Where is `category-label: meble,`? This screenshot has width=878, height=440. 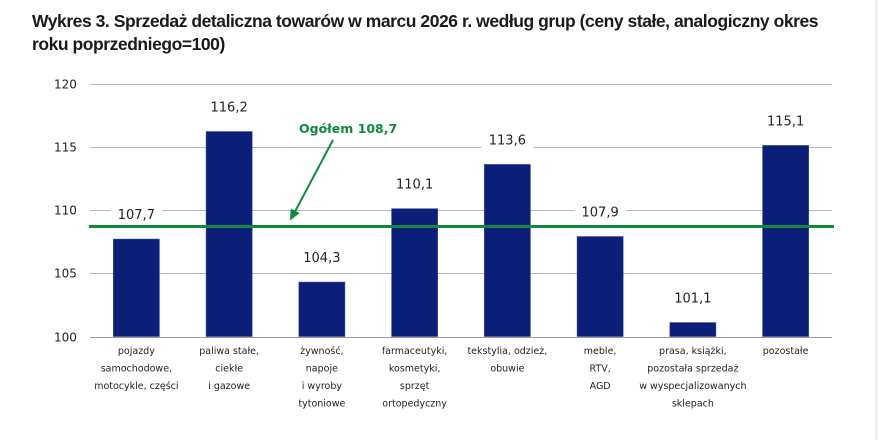 category-label: meble, is located at coordinates (600, 351).